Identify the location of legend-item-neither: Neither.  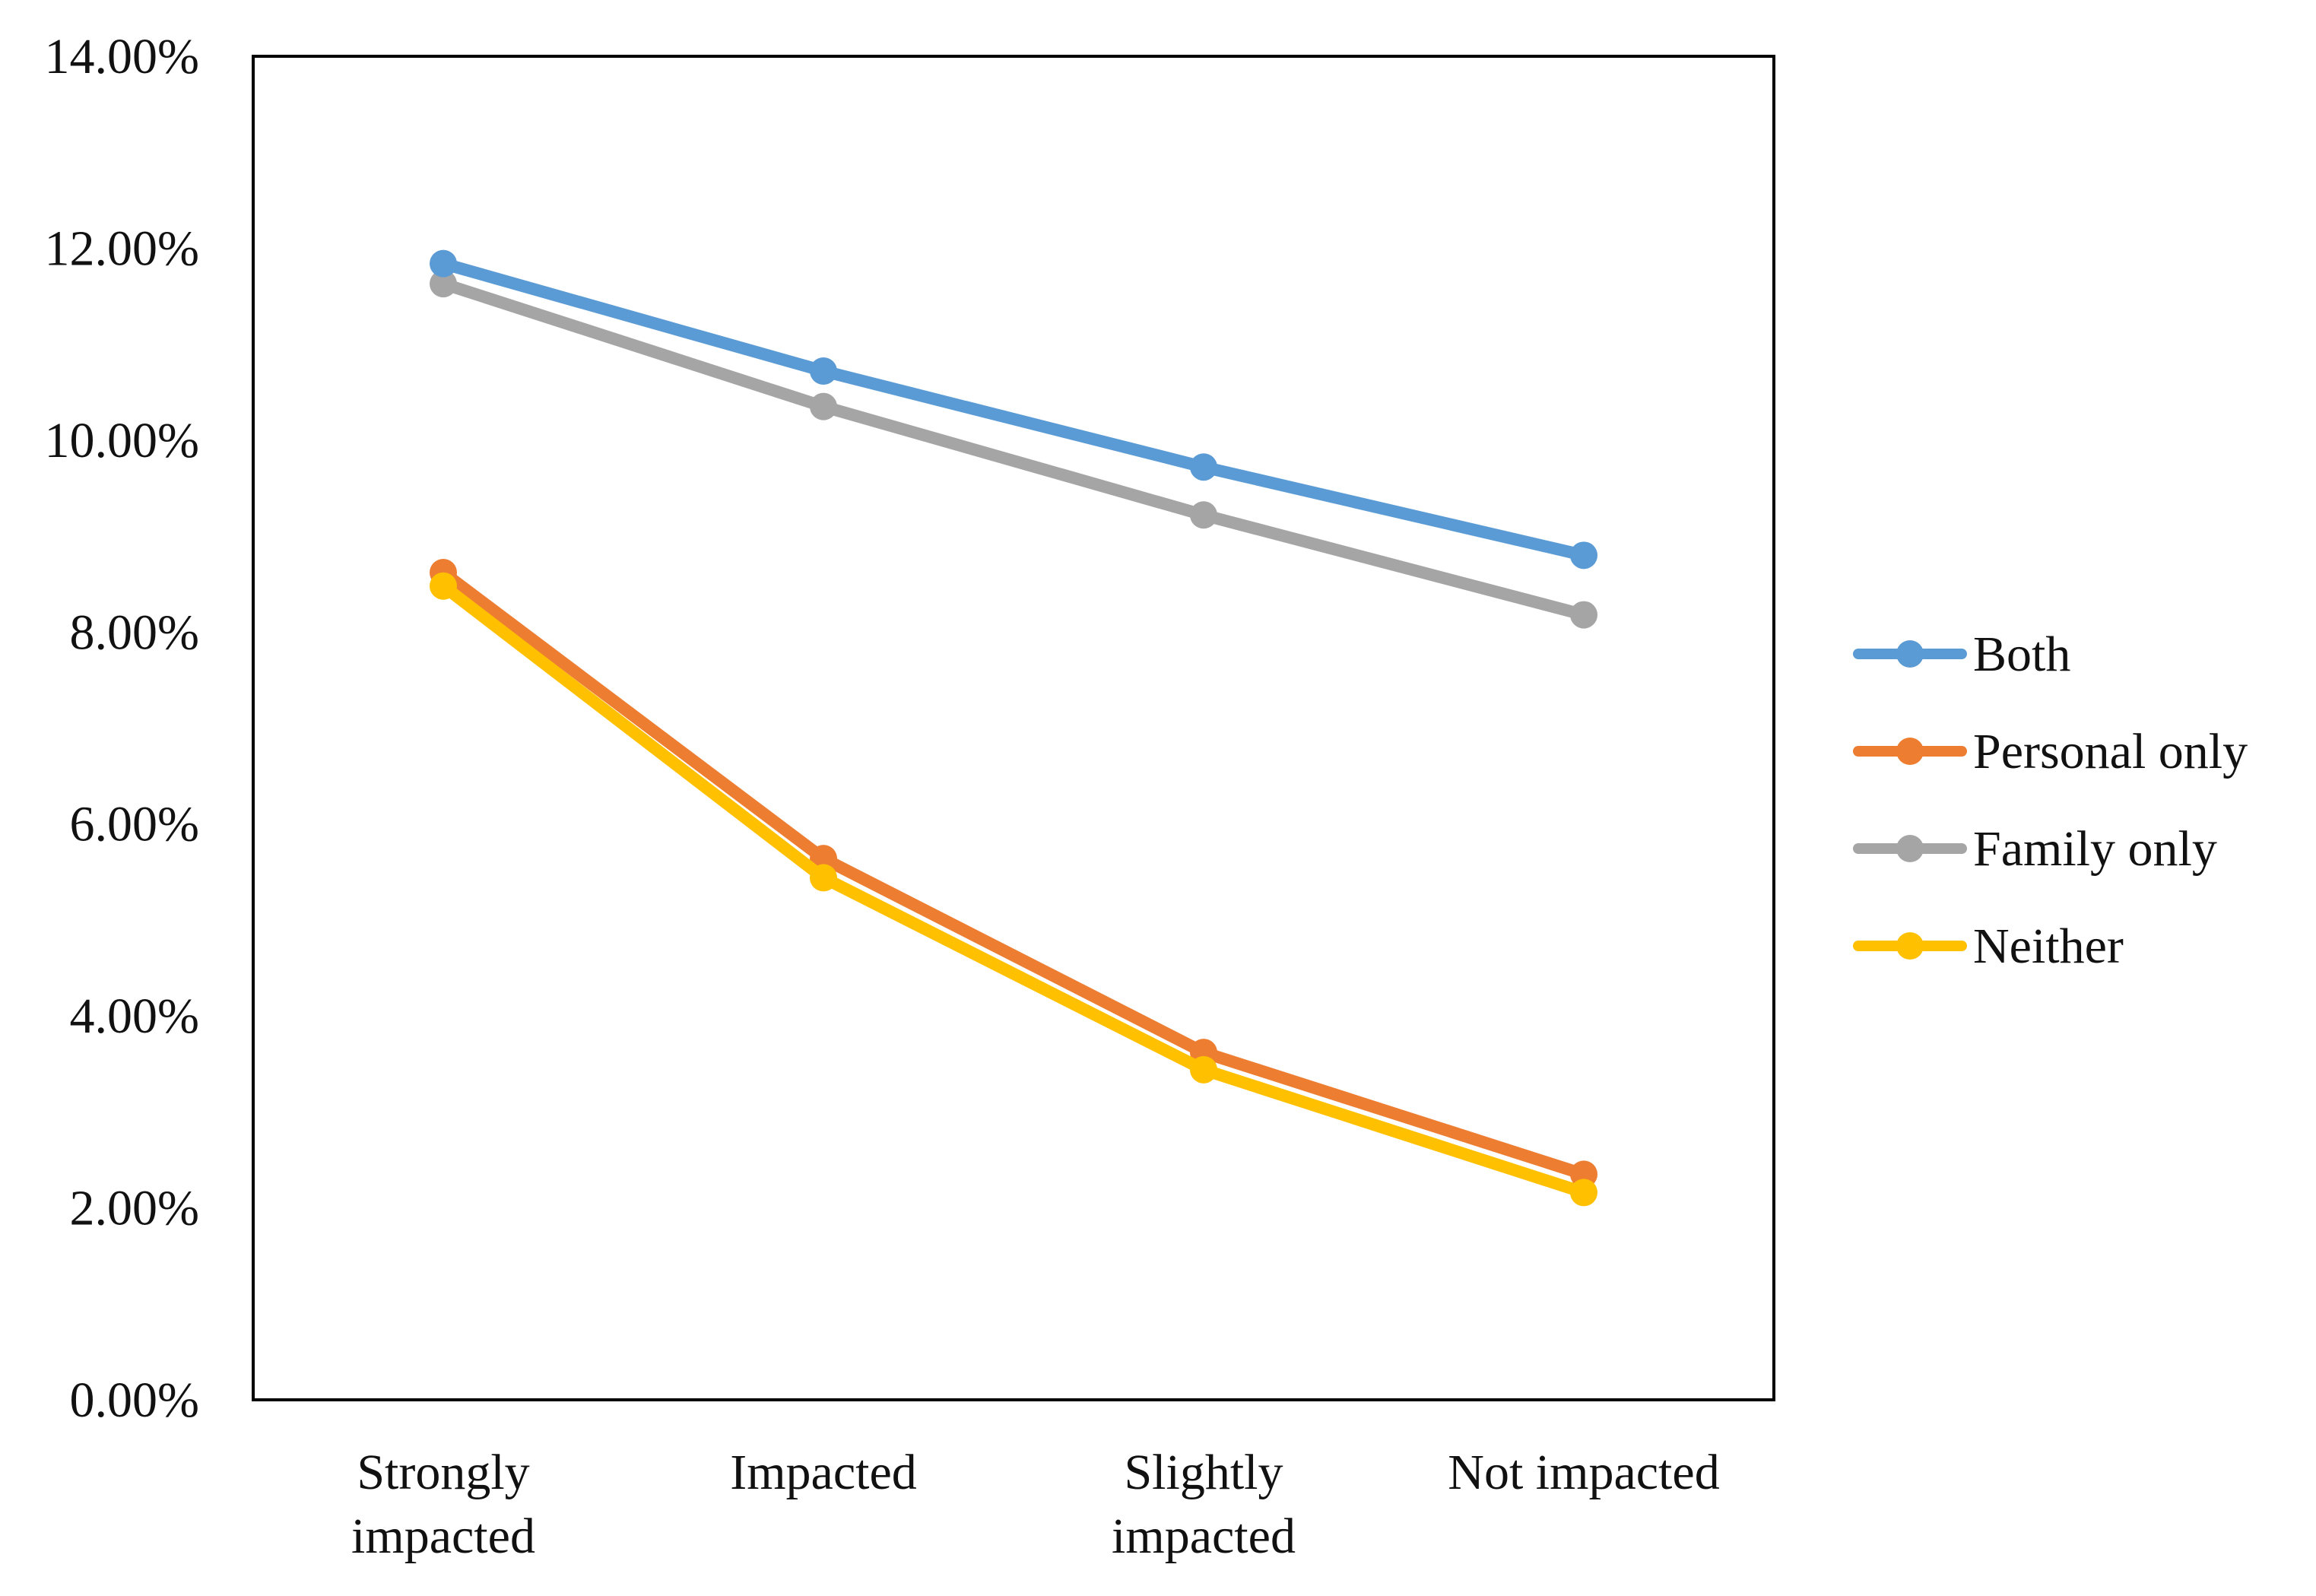
(1989, 947).